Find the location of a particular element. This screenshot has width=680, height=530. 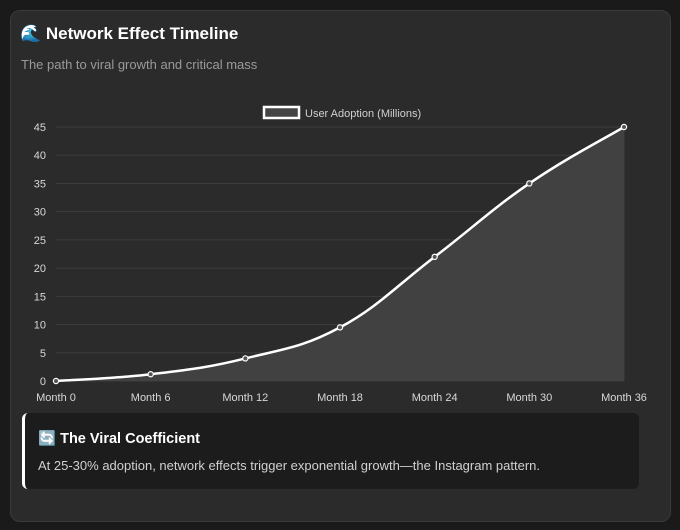

x-tick-label: Month 18 is located at coordinates (340, 398).